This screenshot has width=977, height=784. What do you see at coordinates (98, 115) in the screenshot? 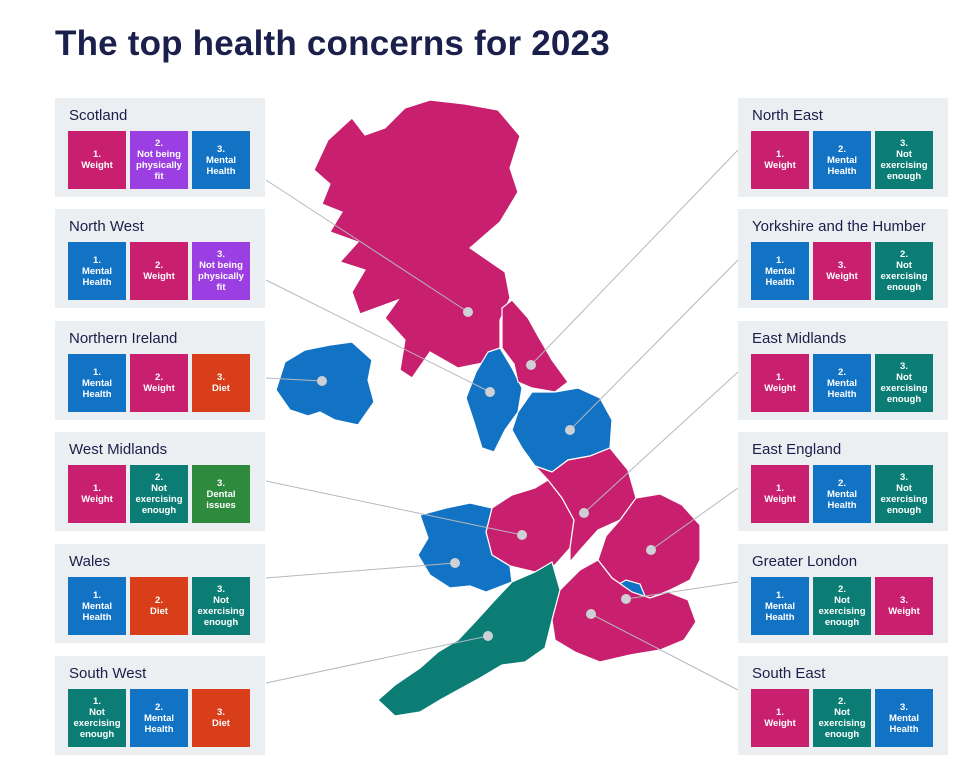
I see `region-name: Scotland` at bounding box center [98, 115].